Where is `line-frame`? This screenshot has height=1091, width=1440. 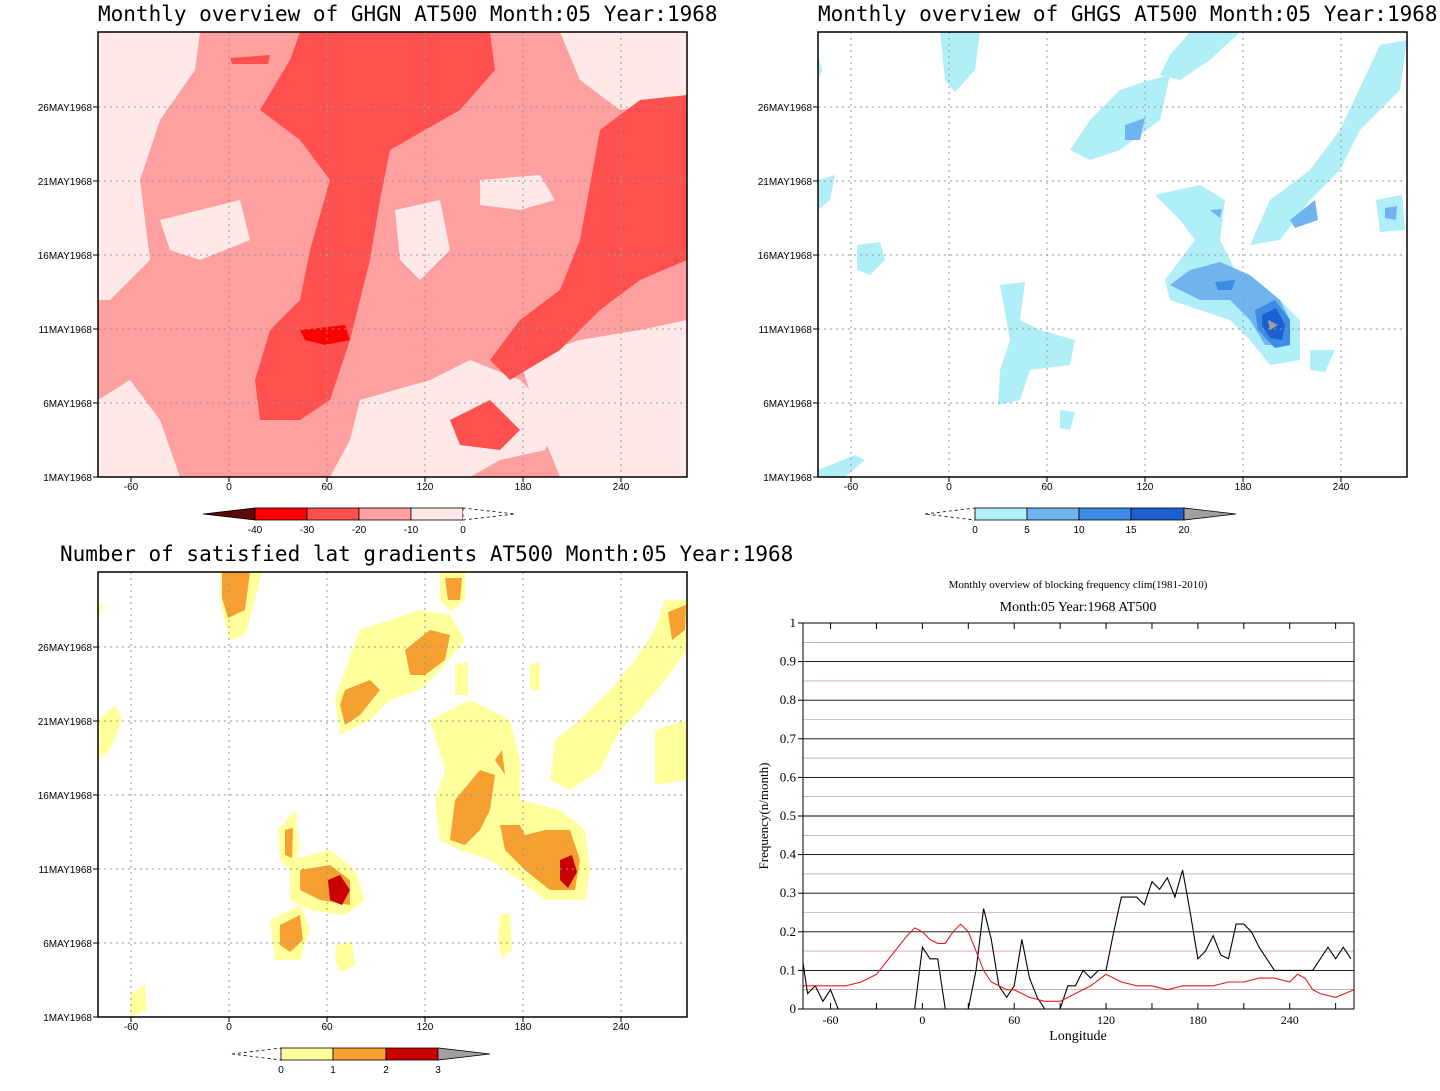
line-frame is located at coordinates (1078, 816).